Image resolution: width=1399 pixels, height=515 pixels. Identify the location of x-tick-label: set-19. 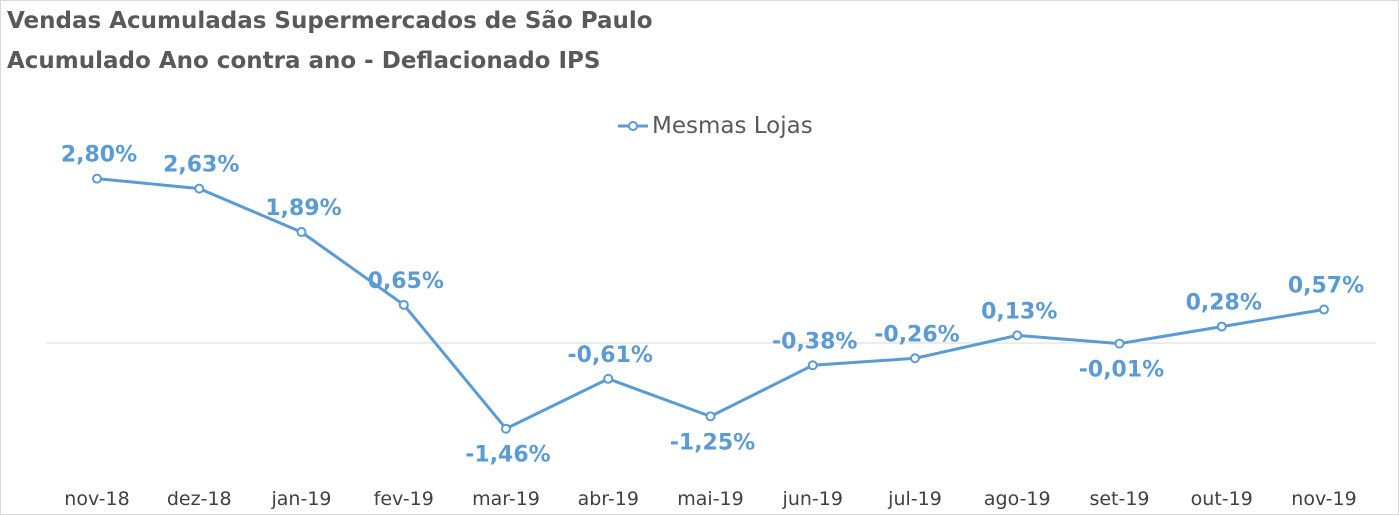
(1119, 499).